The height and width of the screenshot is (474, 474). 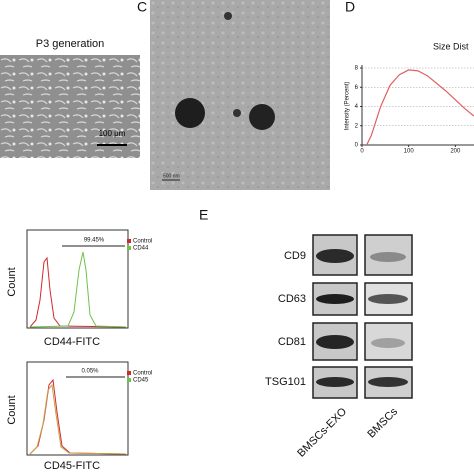 What do you see at coordinates (451, 46) in the screenshot?
I see `chart-title: Size Dist` at bounding box center [451, 46].